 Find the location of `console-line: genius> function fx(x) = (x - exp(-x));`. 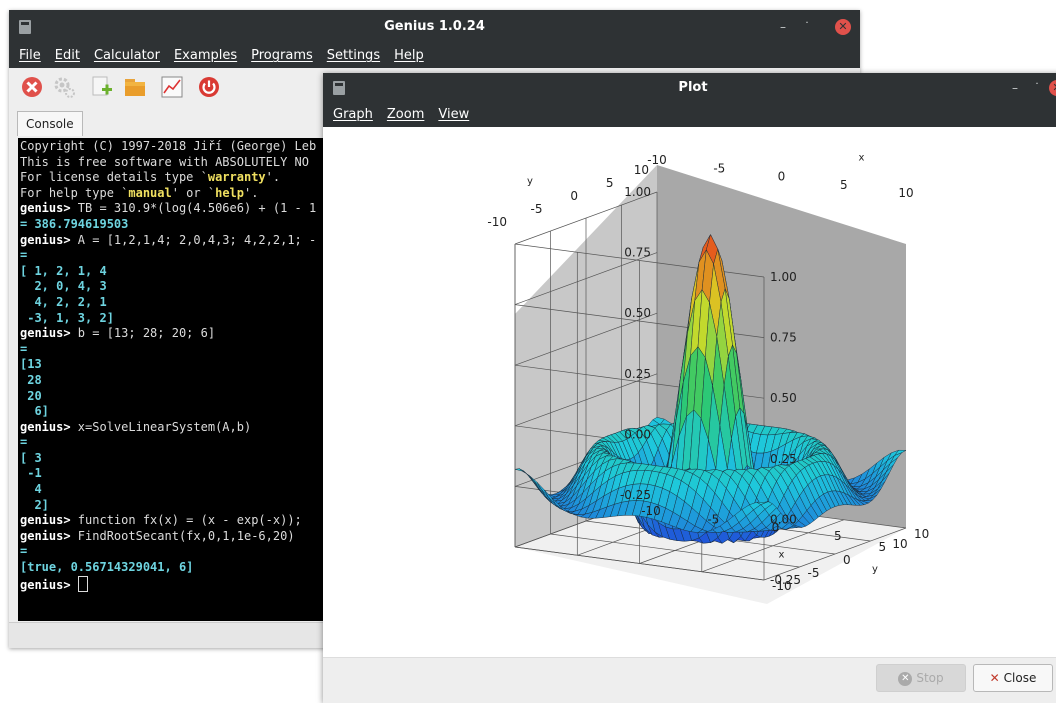

console-line: genius> function fx(x) = (x - exp(-x)); is located at coordinates (230, 521).